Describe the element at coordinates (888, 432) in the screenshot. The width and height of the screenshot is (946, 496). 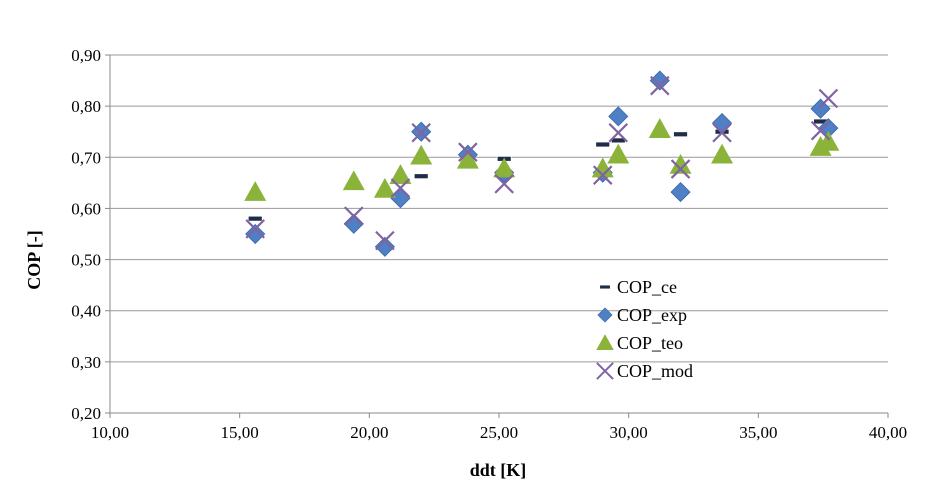
I see `x-tick-label: 40,00` at that location.